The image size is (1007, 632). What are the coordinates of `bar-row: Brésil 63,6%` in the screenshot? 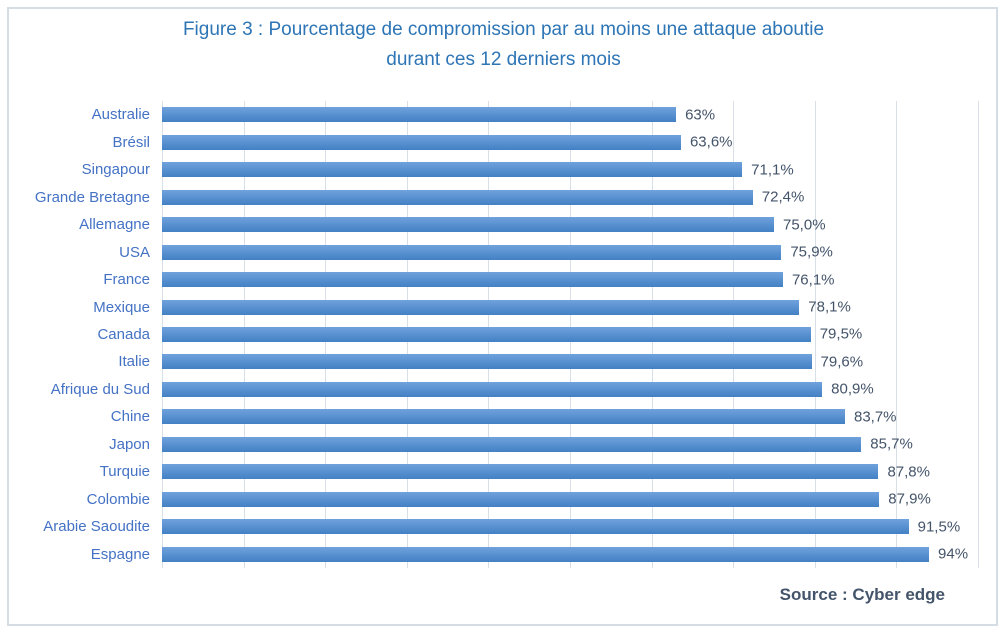 It's located at (503, 141).